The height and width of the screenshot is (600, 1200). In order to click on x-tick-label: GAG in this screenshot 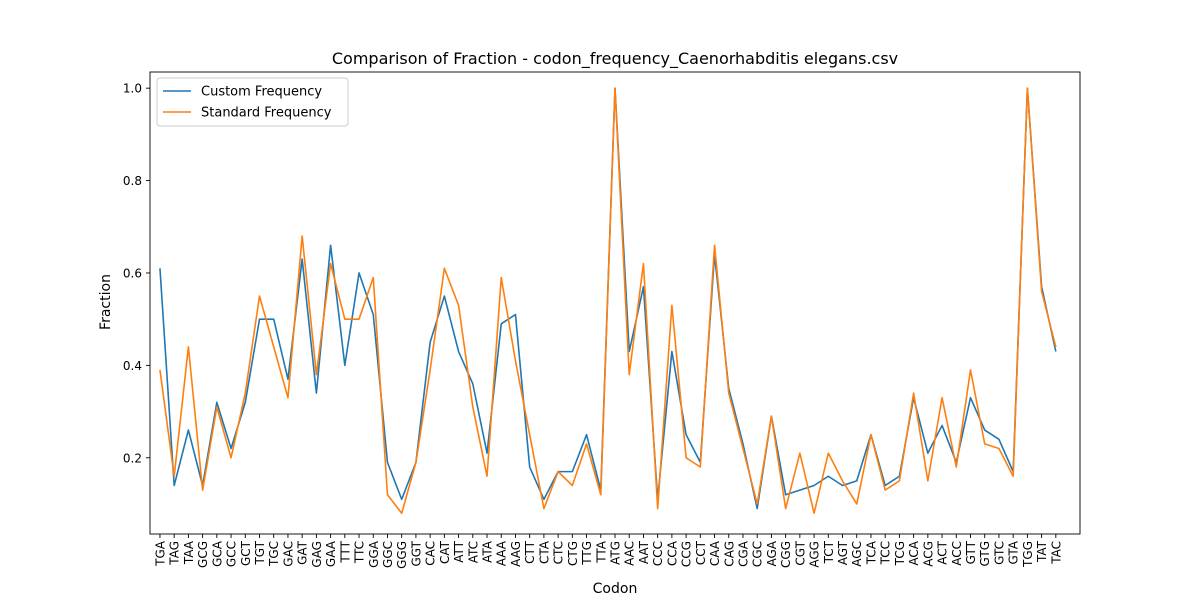, I will do `click(317, 554)`.